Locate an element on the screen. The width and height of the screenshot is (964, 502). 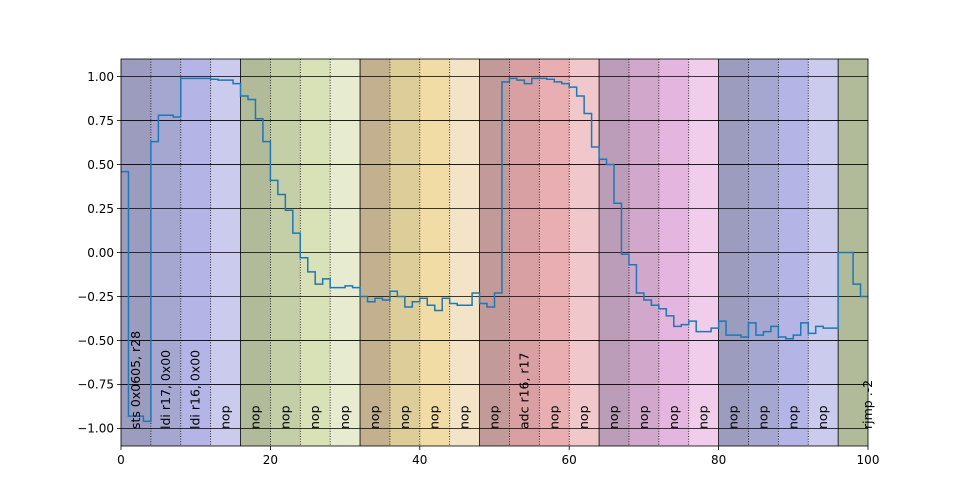
instruction-label-24: rjmp .-2 is located at coordinates (867, 404).